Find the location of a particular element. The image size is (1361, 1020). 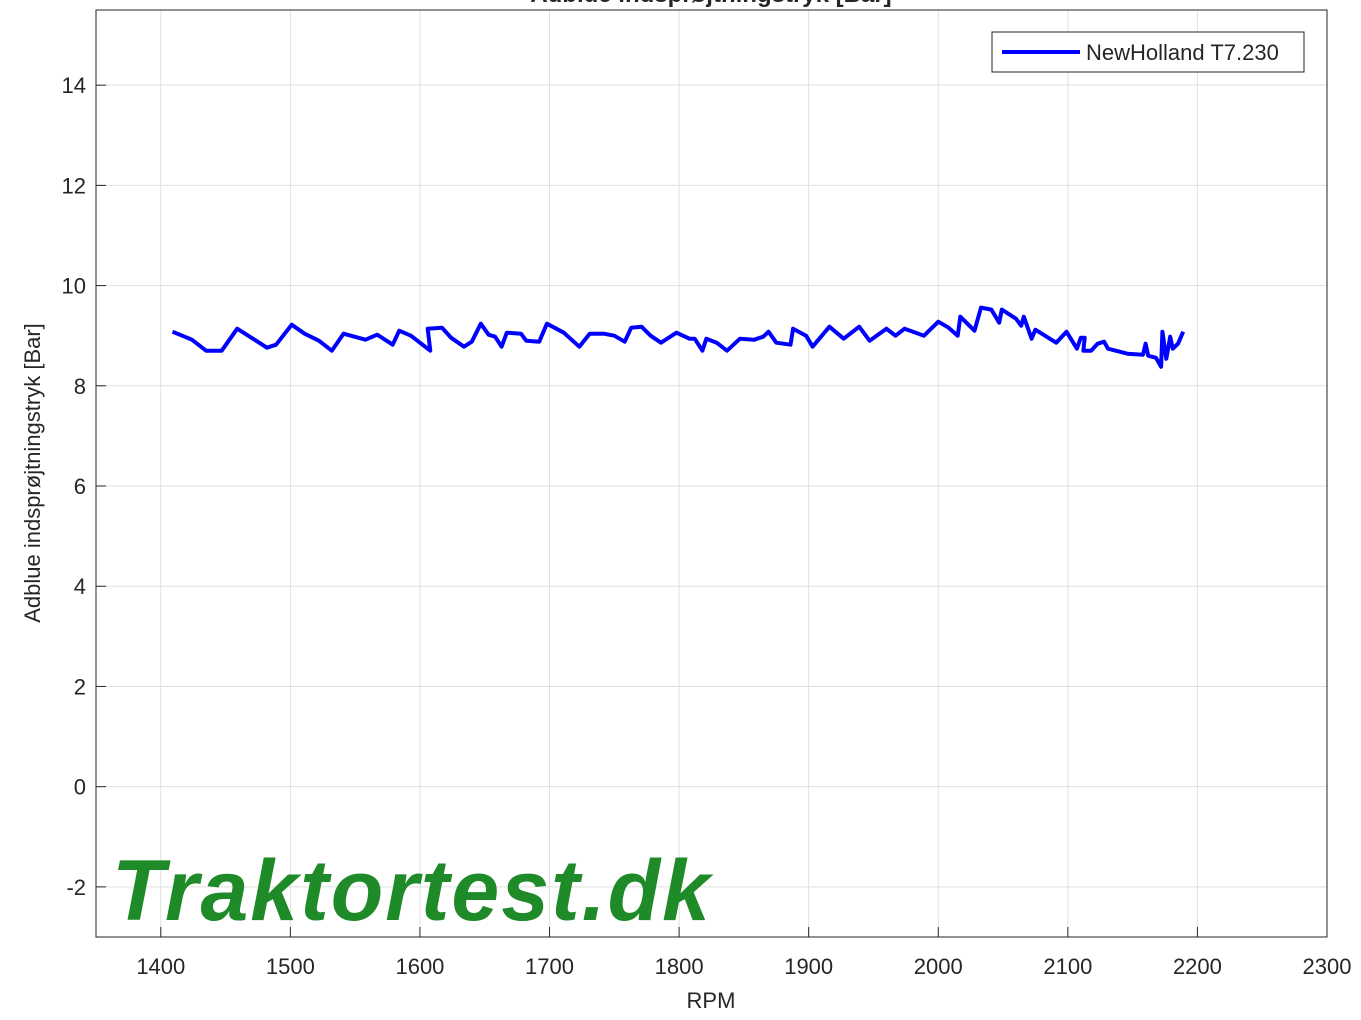

y-tick-label: 8 is located at coordinates (80, 386).